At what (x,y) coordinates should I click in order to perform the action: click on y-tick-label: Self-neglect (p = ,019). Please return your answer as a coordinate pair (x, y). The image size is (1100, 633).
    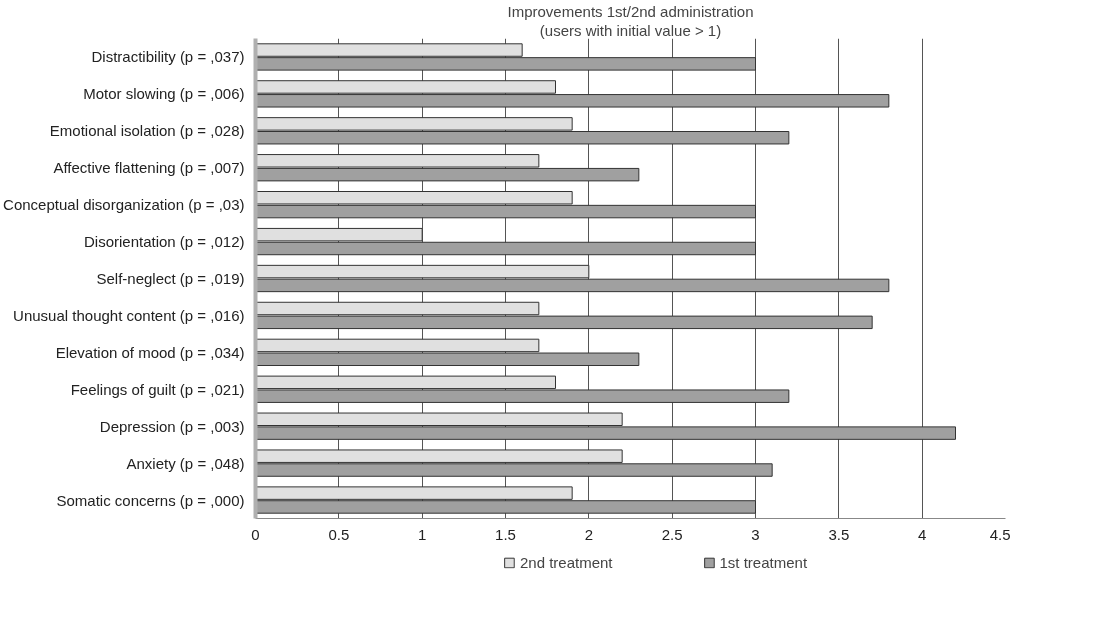
    Looking at the image, I should click on (170, 278).